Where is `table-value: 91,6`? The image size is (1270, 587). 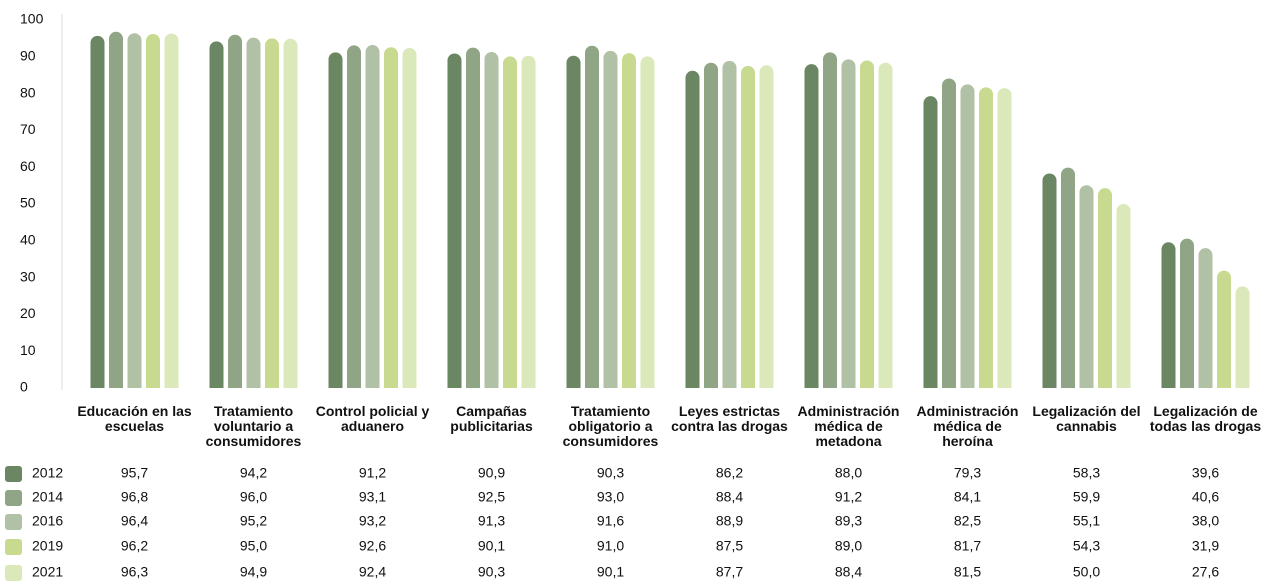
table-value: 91,6 is located at coordinates (610, 521).